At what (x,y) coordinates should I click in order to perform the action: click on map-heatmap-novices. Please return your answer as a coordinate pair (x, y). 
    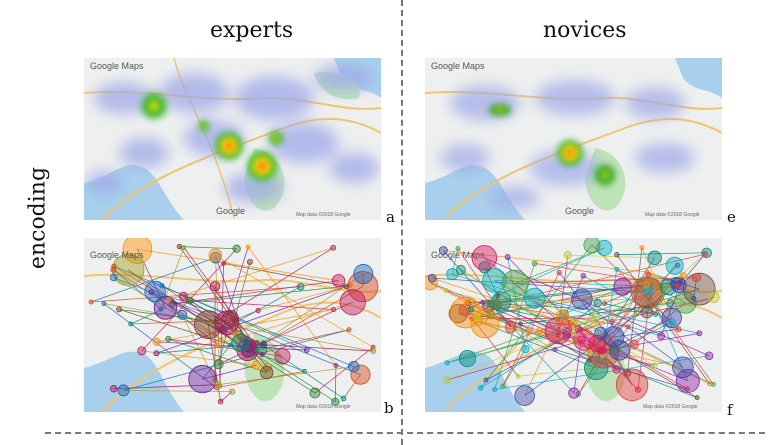
    Looking at the image, I should click on (573, 139).